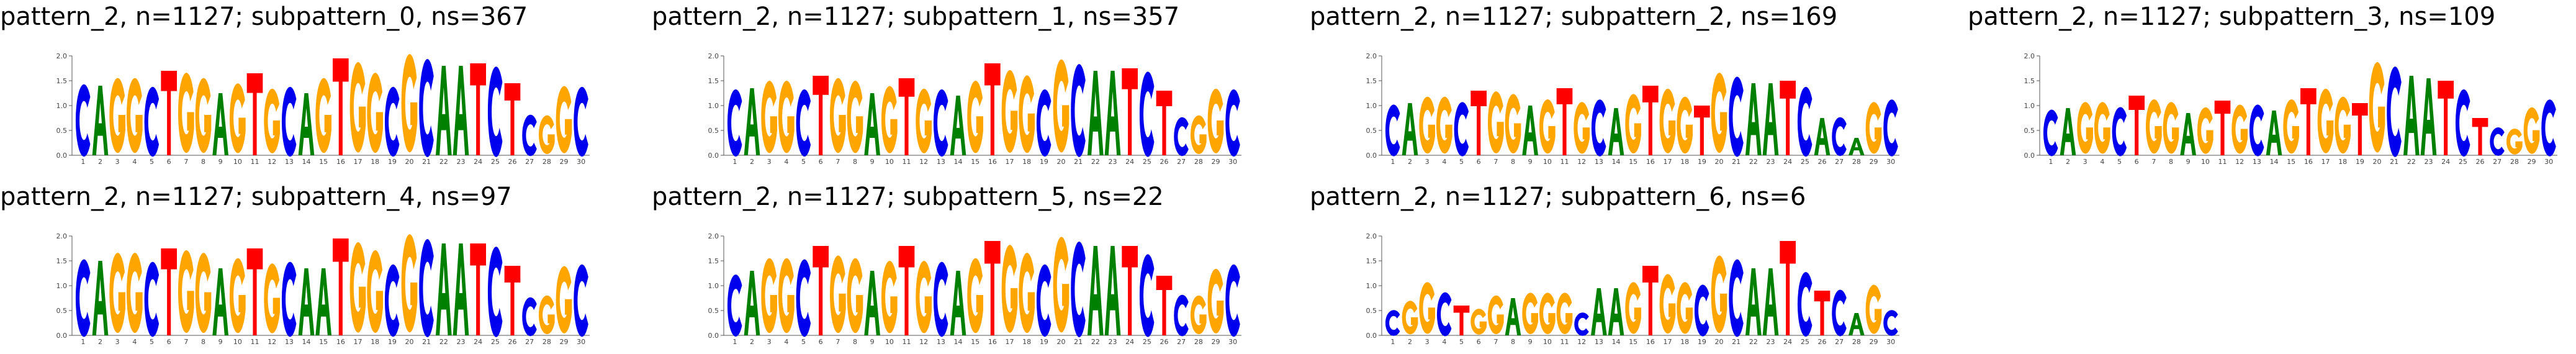 Image resolution: width=2576 pixels, height=354 pixels. Describe the element at coordinates (2231, 16) in the screenshot. I see `chart-title: pattern_2, n=1127; subpattern_3, ns=109` at that location.